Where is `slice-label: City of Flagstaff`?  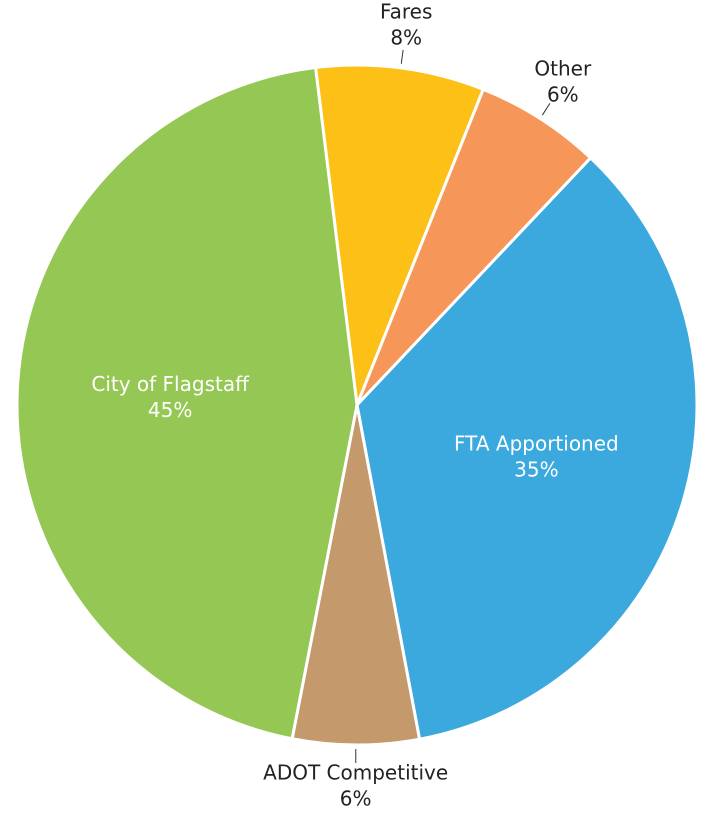 slice-label: City of Flagstaff is located at coordinates (170, 384).